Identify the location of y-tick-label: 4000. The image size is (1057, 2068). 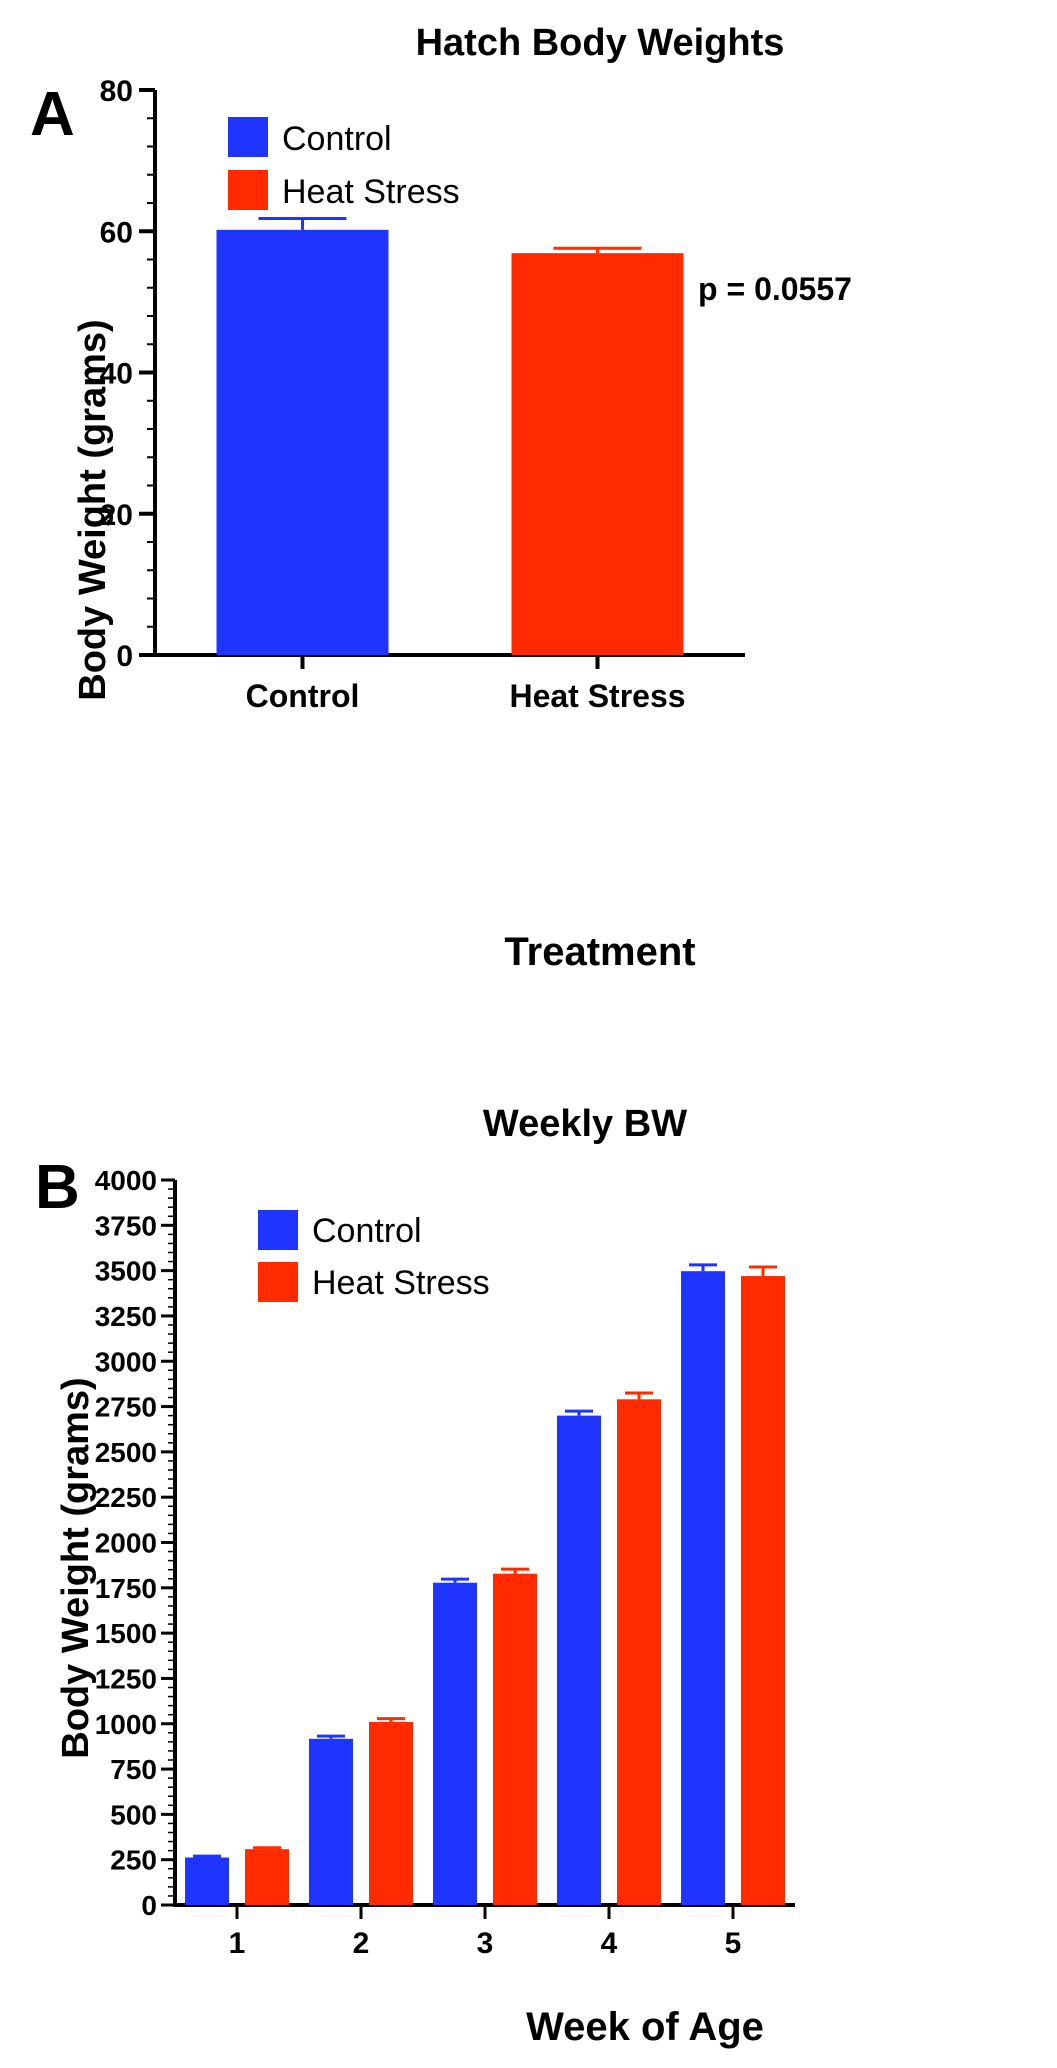
(126, 1180).